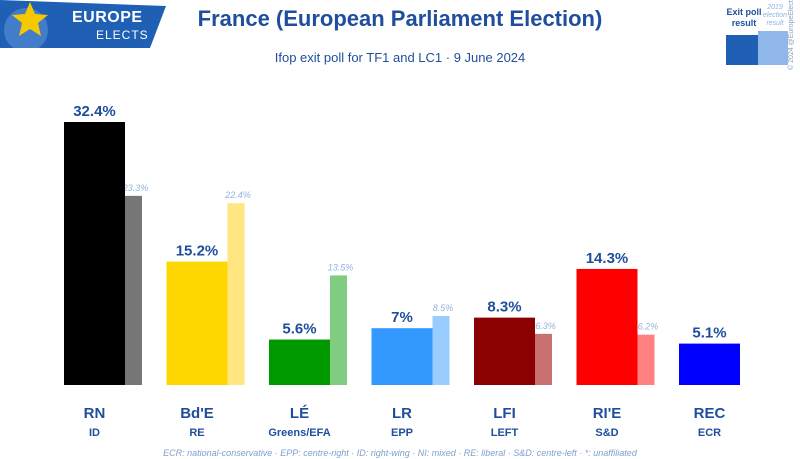 This screenshot has height=459, width=800. Describe the element at coordinates (341, 267) in the screenshot. I see `bar-2019-label-2: 13.5%` at that location.